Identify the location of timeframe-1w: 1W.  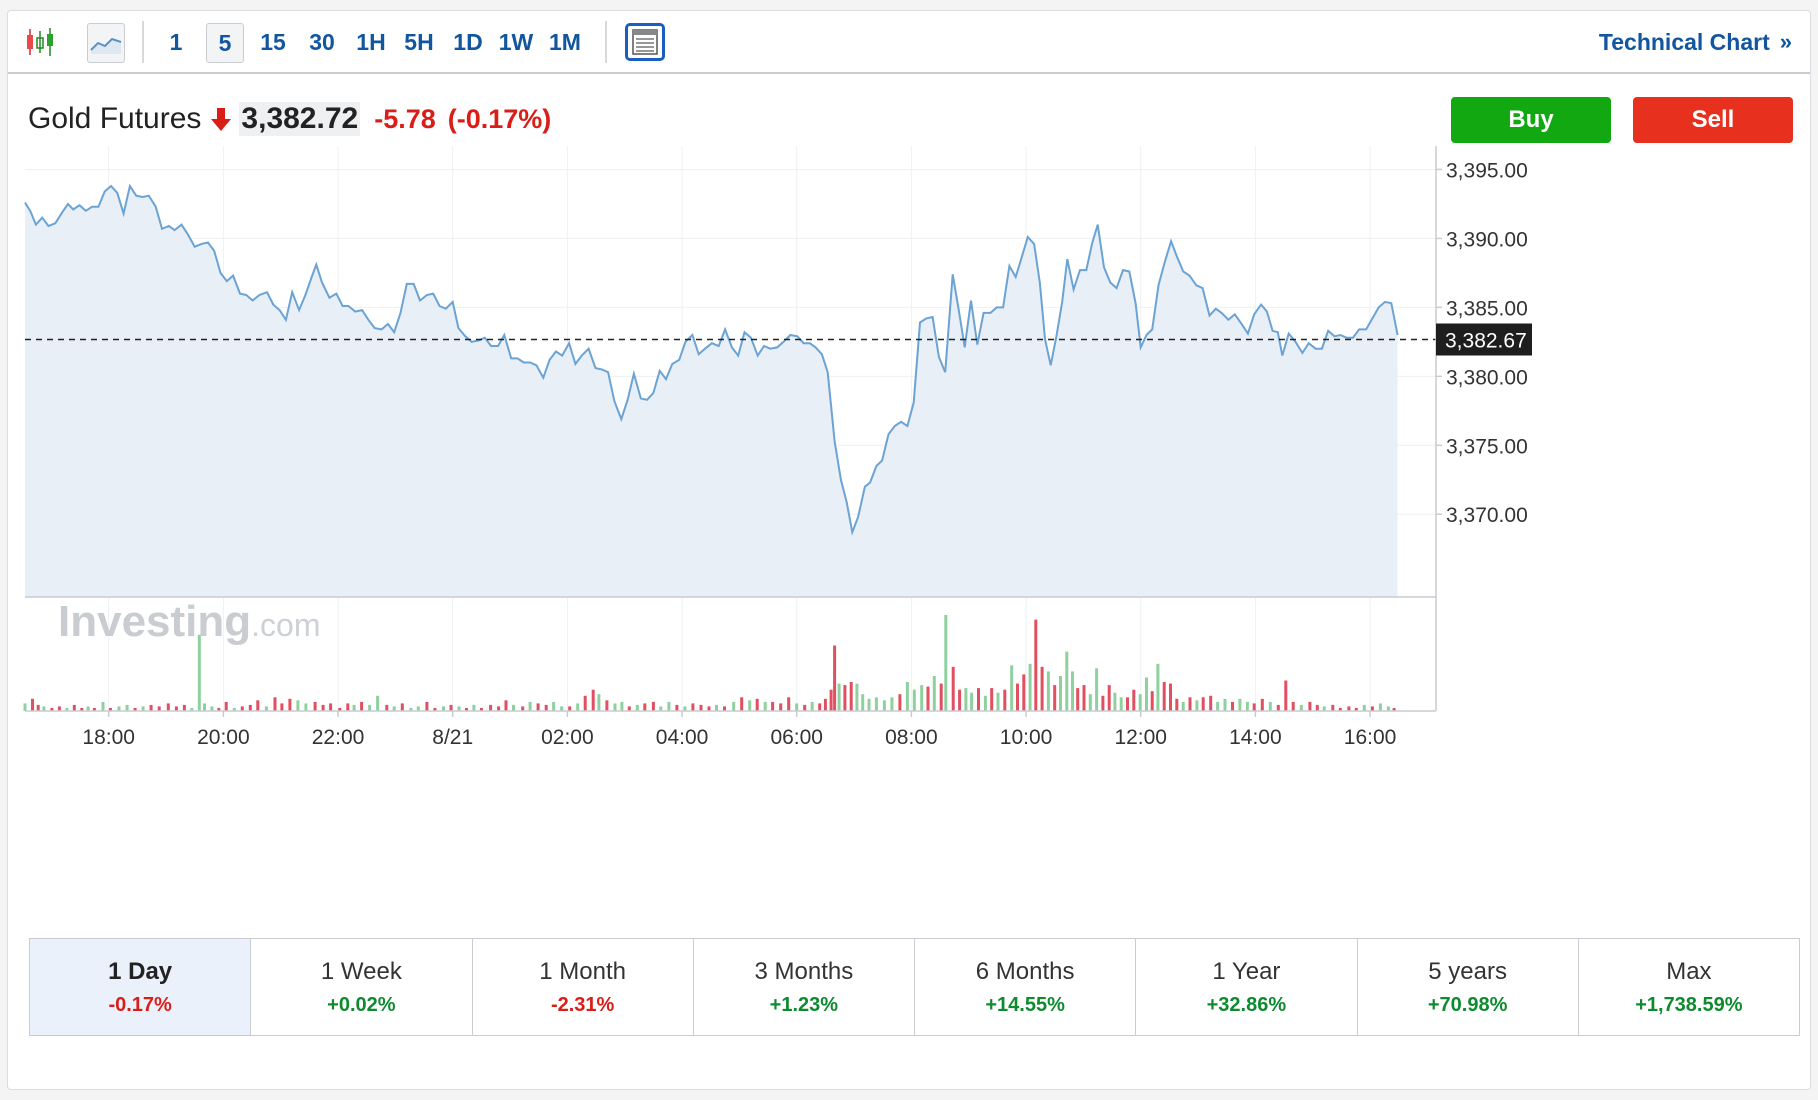
(516, 41).